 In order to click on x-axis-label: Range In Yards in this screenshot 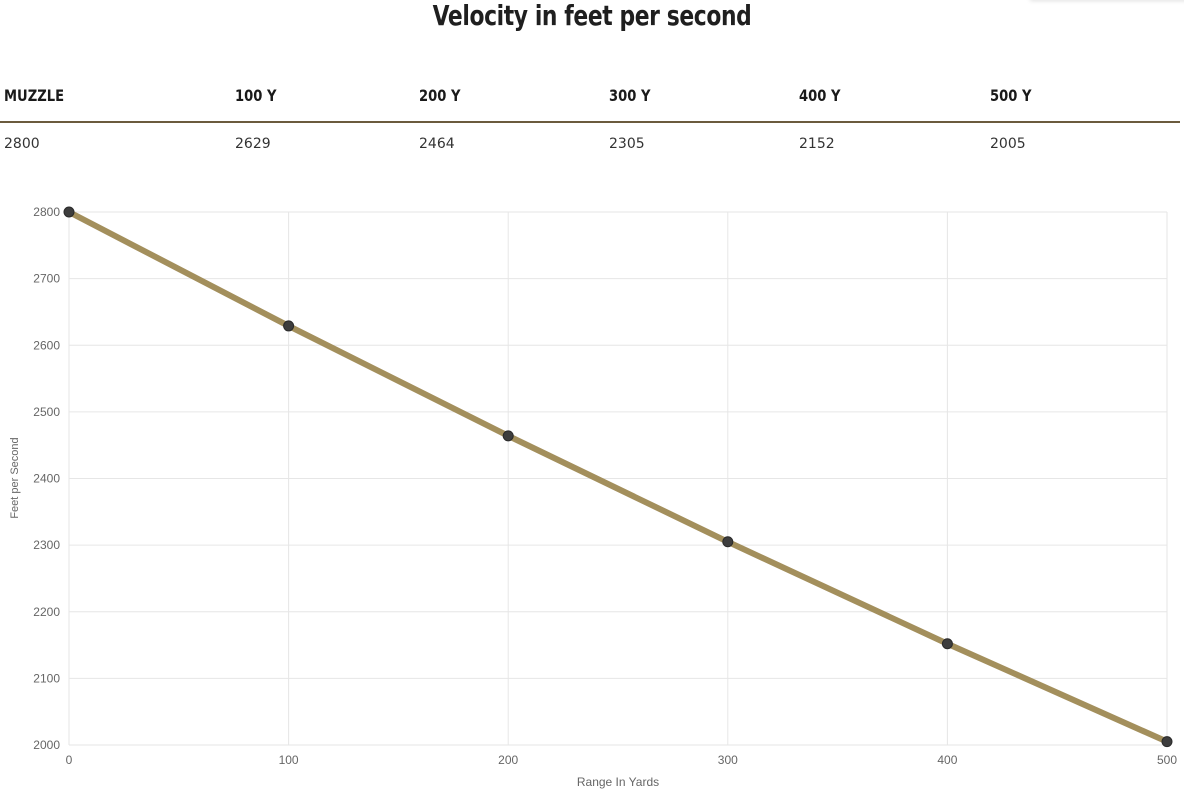, I will do `click(618, 782)`.